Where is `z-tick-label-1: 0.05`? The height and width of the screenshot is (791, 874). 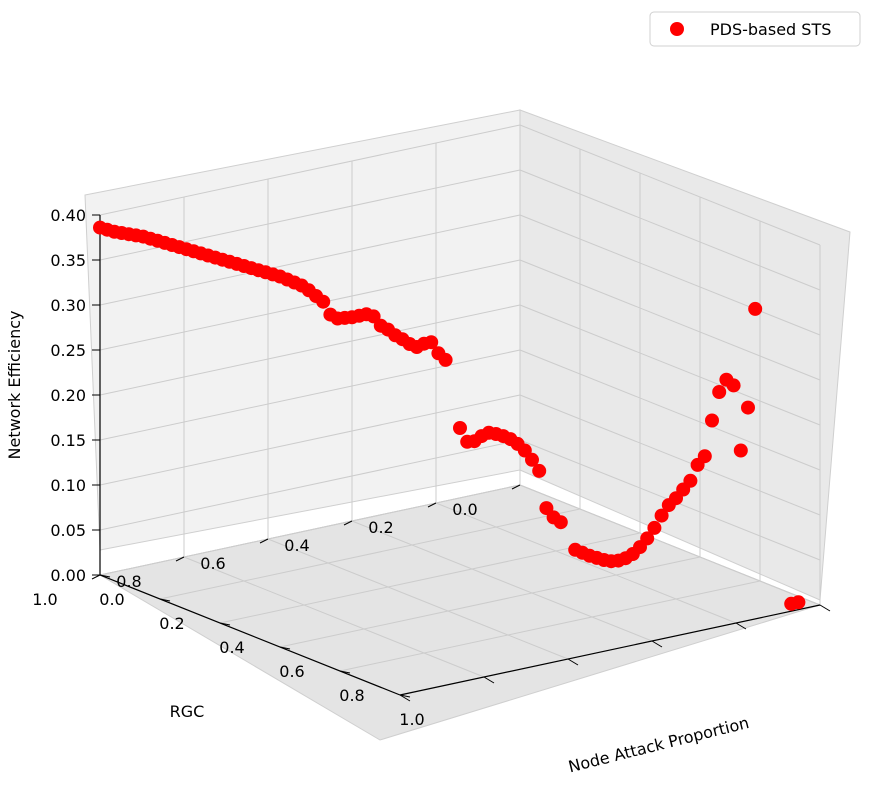
z-tick-label-1: 0.05 is located at coordinates (68, 530).